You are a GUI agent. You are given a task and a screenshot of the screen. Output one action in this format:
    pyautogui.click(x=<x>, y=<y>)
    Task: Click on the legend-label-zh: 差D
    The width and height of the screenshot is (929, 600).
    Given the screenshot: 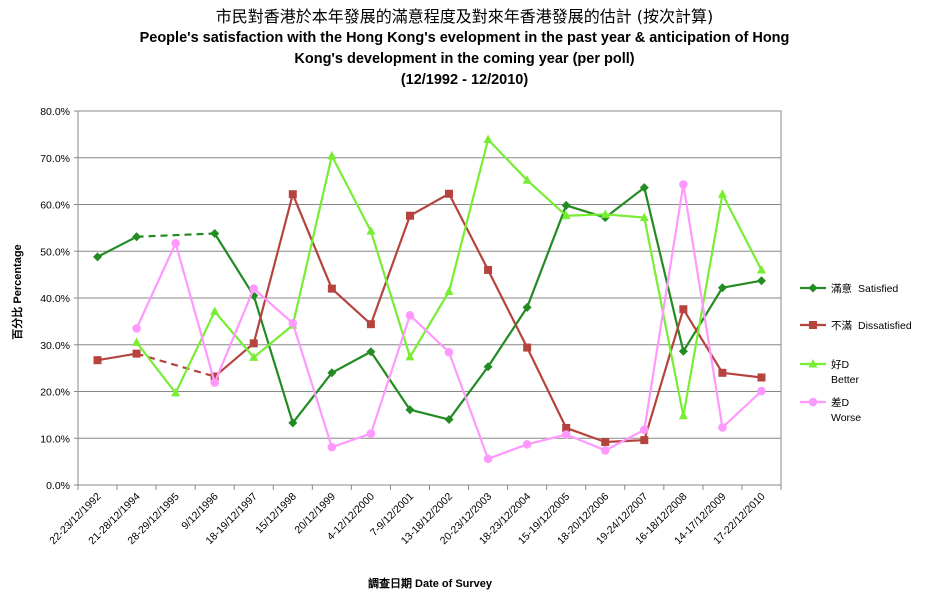 What is the action you would take?
    pyautogui.click(x=840, y=402)
    